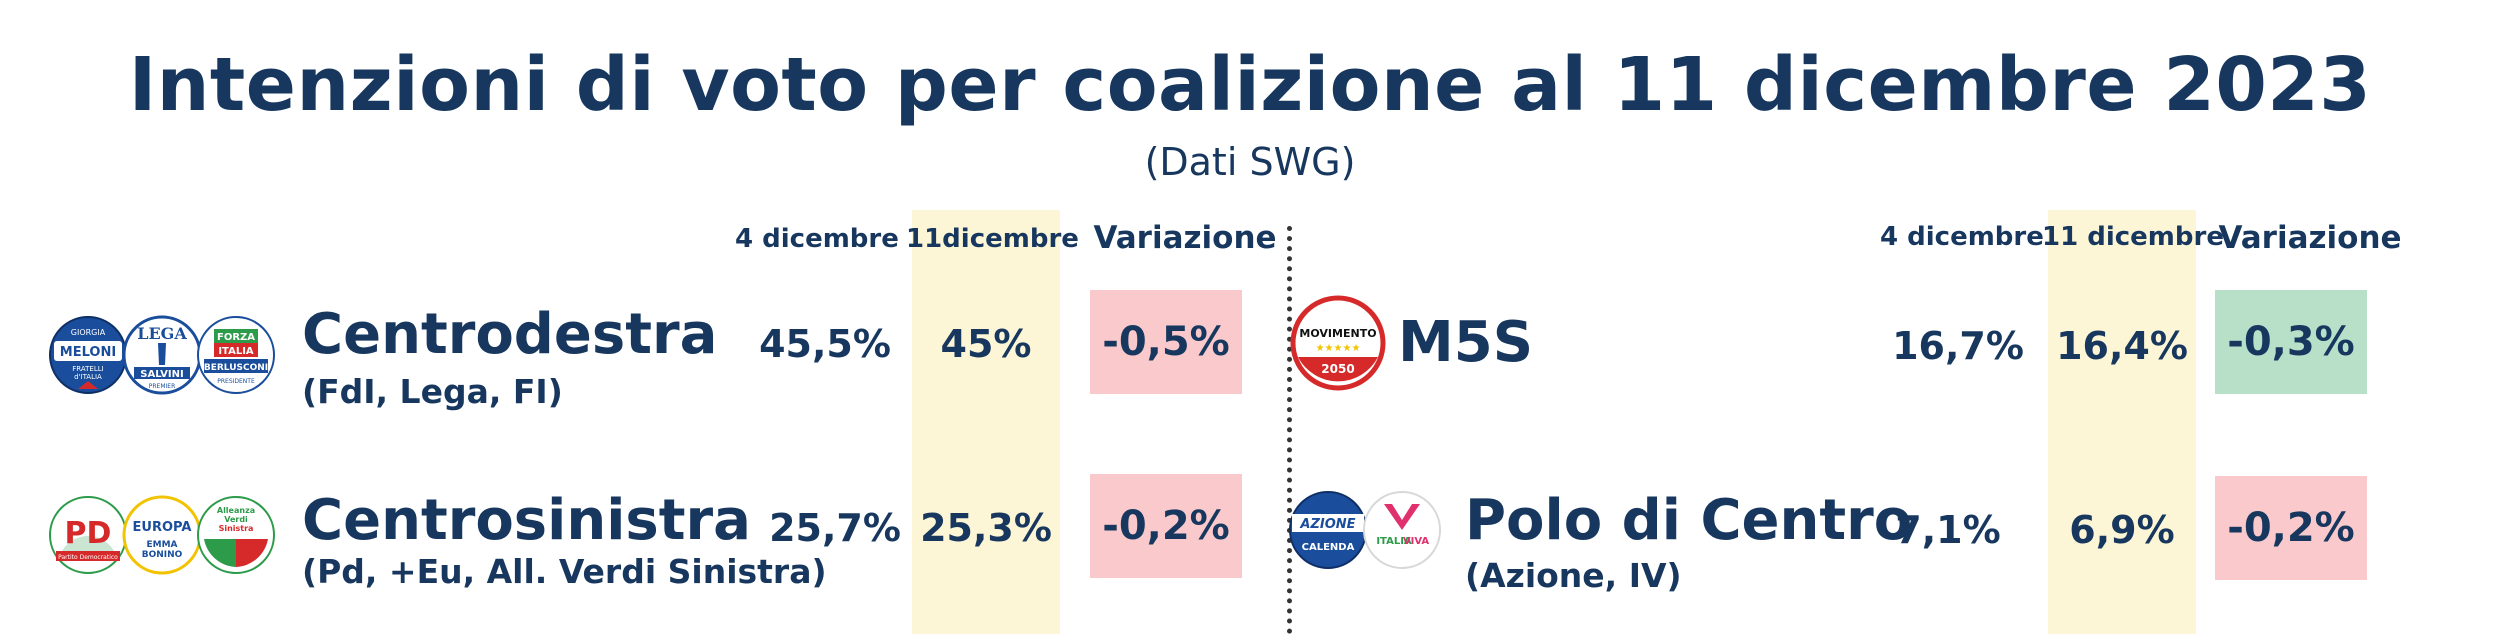  What do you see at coordinates (1166, 526) in the screenshot?
I see `change-badge-centrosinistra: -0,2%` at bounding box center [1166, 526].